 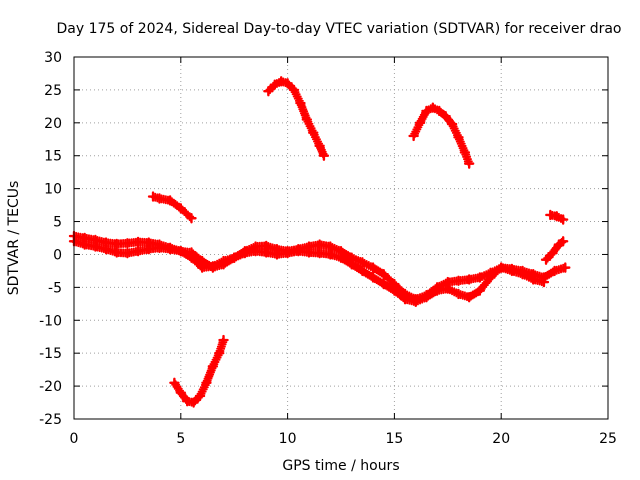 What do you see at coordinates (501, 439) in the screenshot?
I see `x-tick-label: 20` at bounding box center [501, 439].